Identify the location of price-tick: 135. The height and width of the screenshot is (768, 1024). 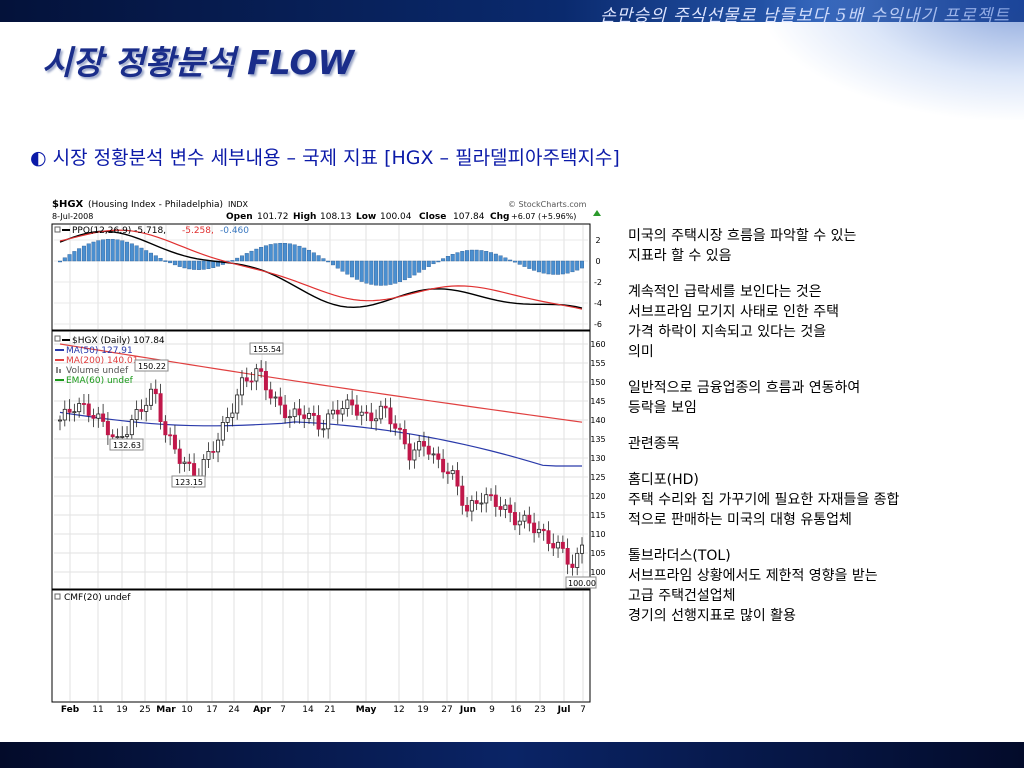
(597, 439).